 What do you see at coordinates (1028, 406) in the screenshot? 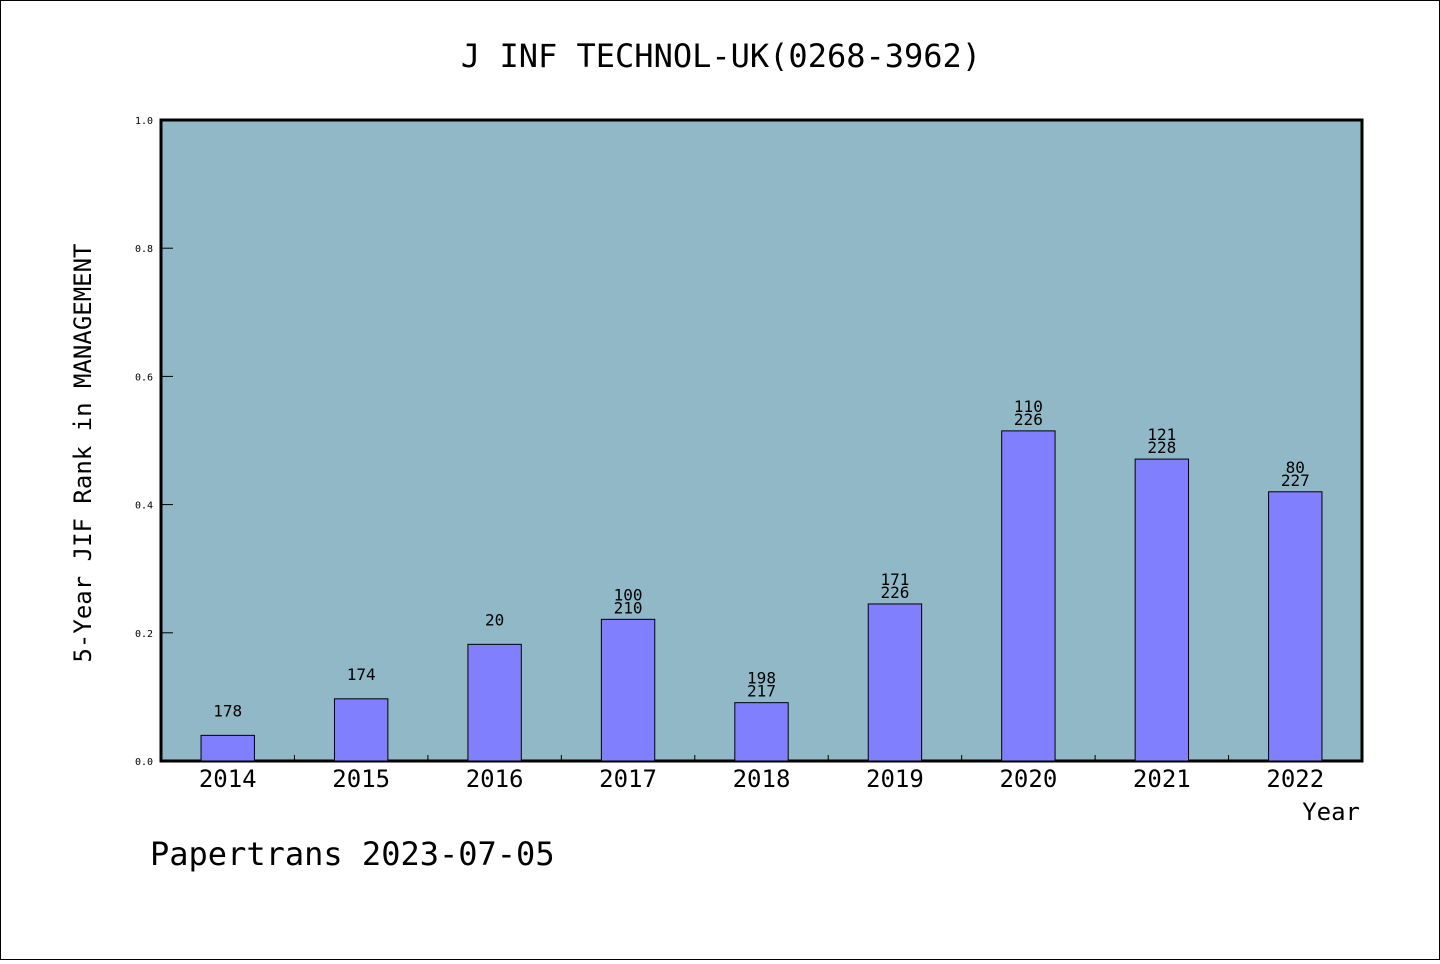
I see `bar-label-rank: 110` at bounding box center [1028, 406].